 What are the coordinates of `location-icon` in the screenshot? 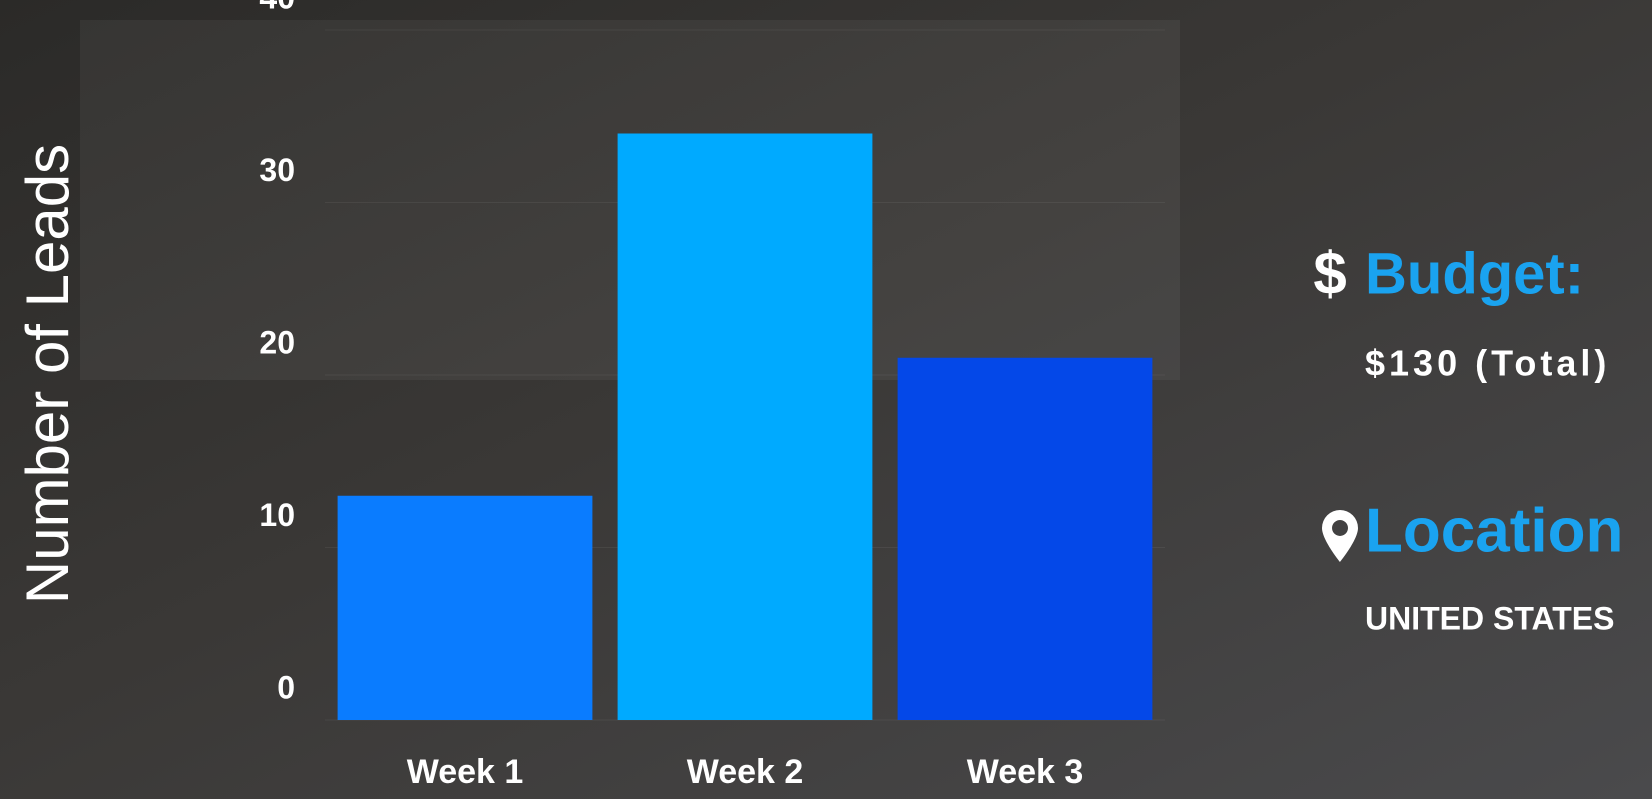 It's located at (1340, 536).